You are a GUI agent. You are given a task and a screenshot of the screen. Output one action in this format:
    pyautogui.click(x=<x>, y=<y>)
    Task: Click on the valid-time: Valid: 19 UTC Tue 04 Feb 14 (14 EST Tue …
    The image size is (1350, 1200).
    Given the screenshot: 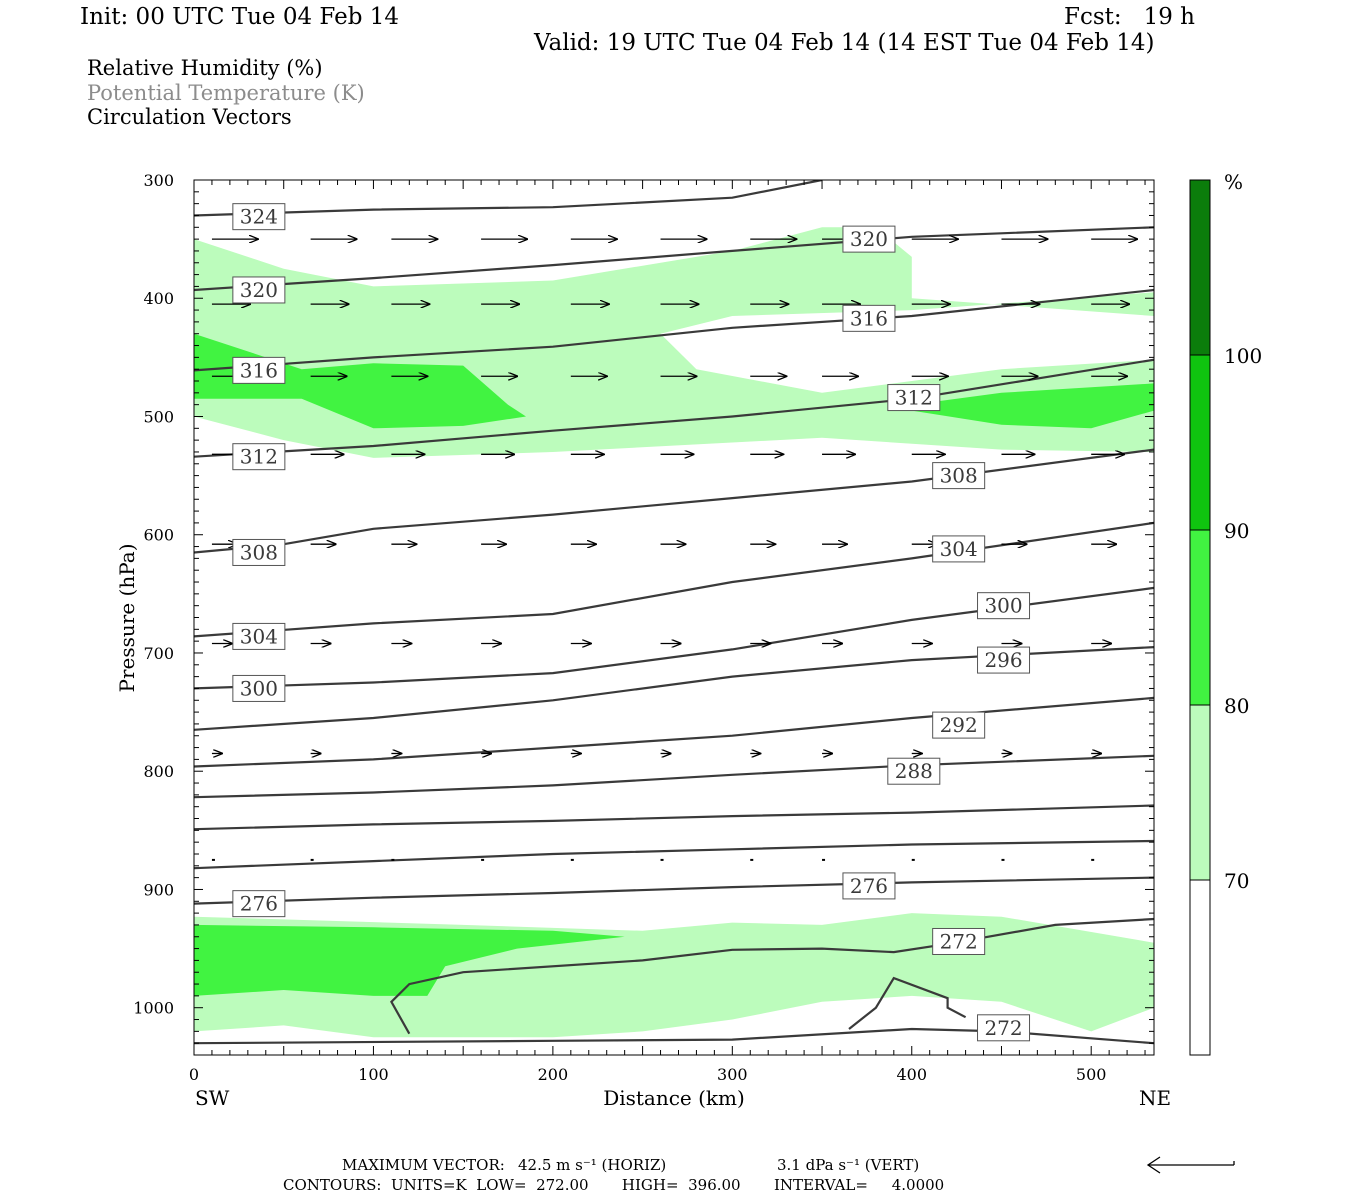 What is the action you would take?
    pyautogui.click(x=844, y=43)
    